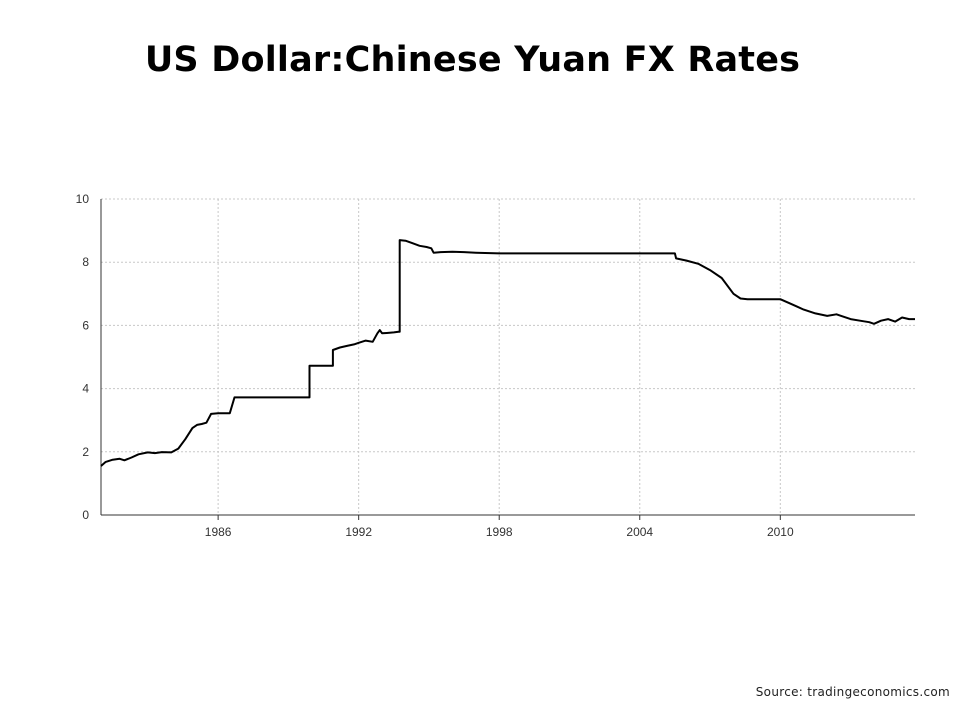 This screenshot has height=720, width=960. I want to click on source-note: Source: tradingeconomics.com, so click(852, 692).